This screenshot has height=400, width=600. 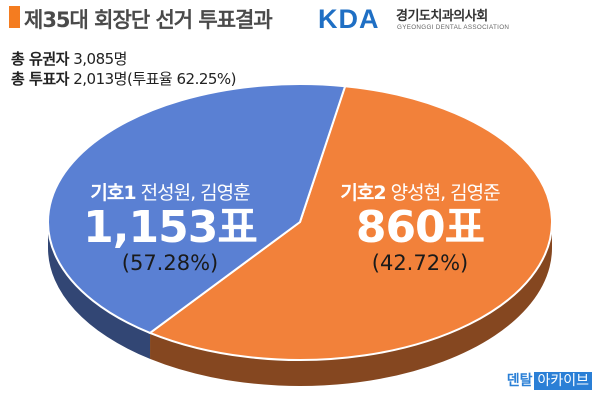 I want to click on dental-archive-brand: 덴탈 아카이브, so click(x=549, y=380).